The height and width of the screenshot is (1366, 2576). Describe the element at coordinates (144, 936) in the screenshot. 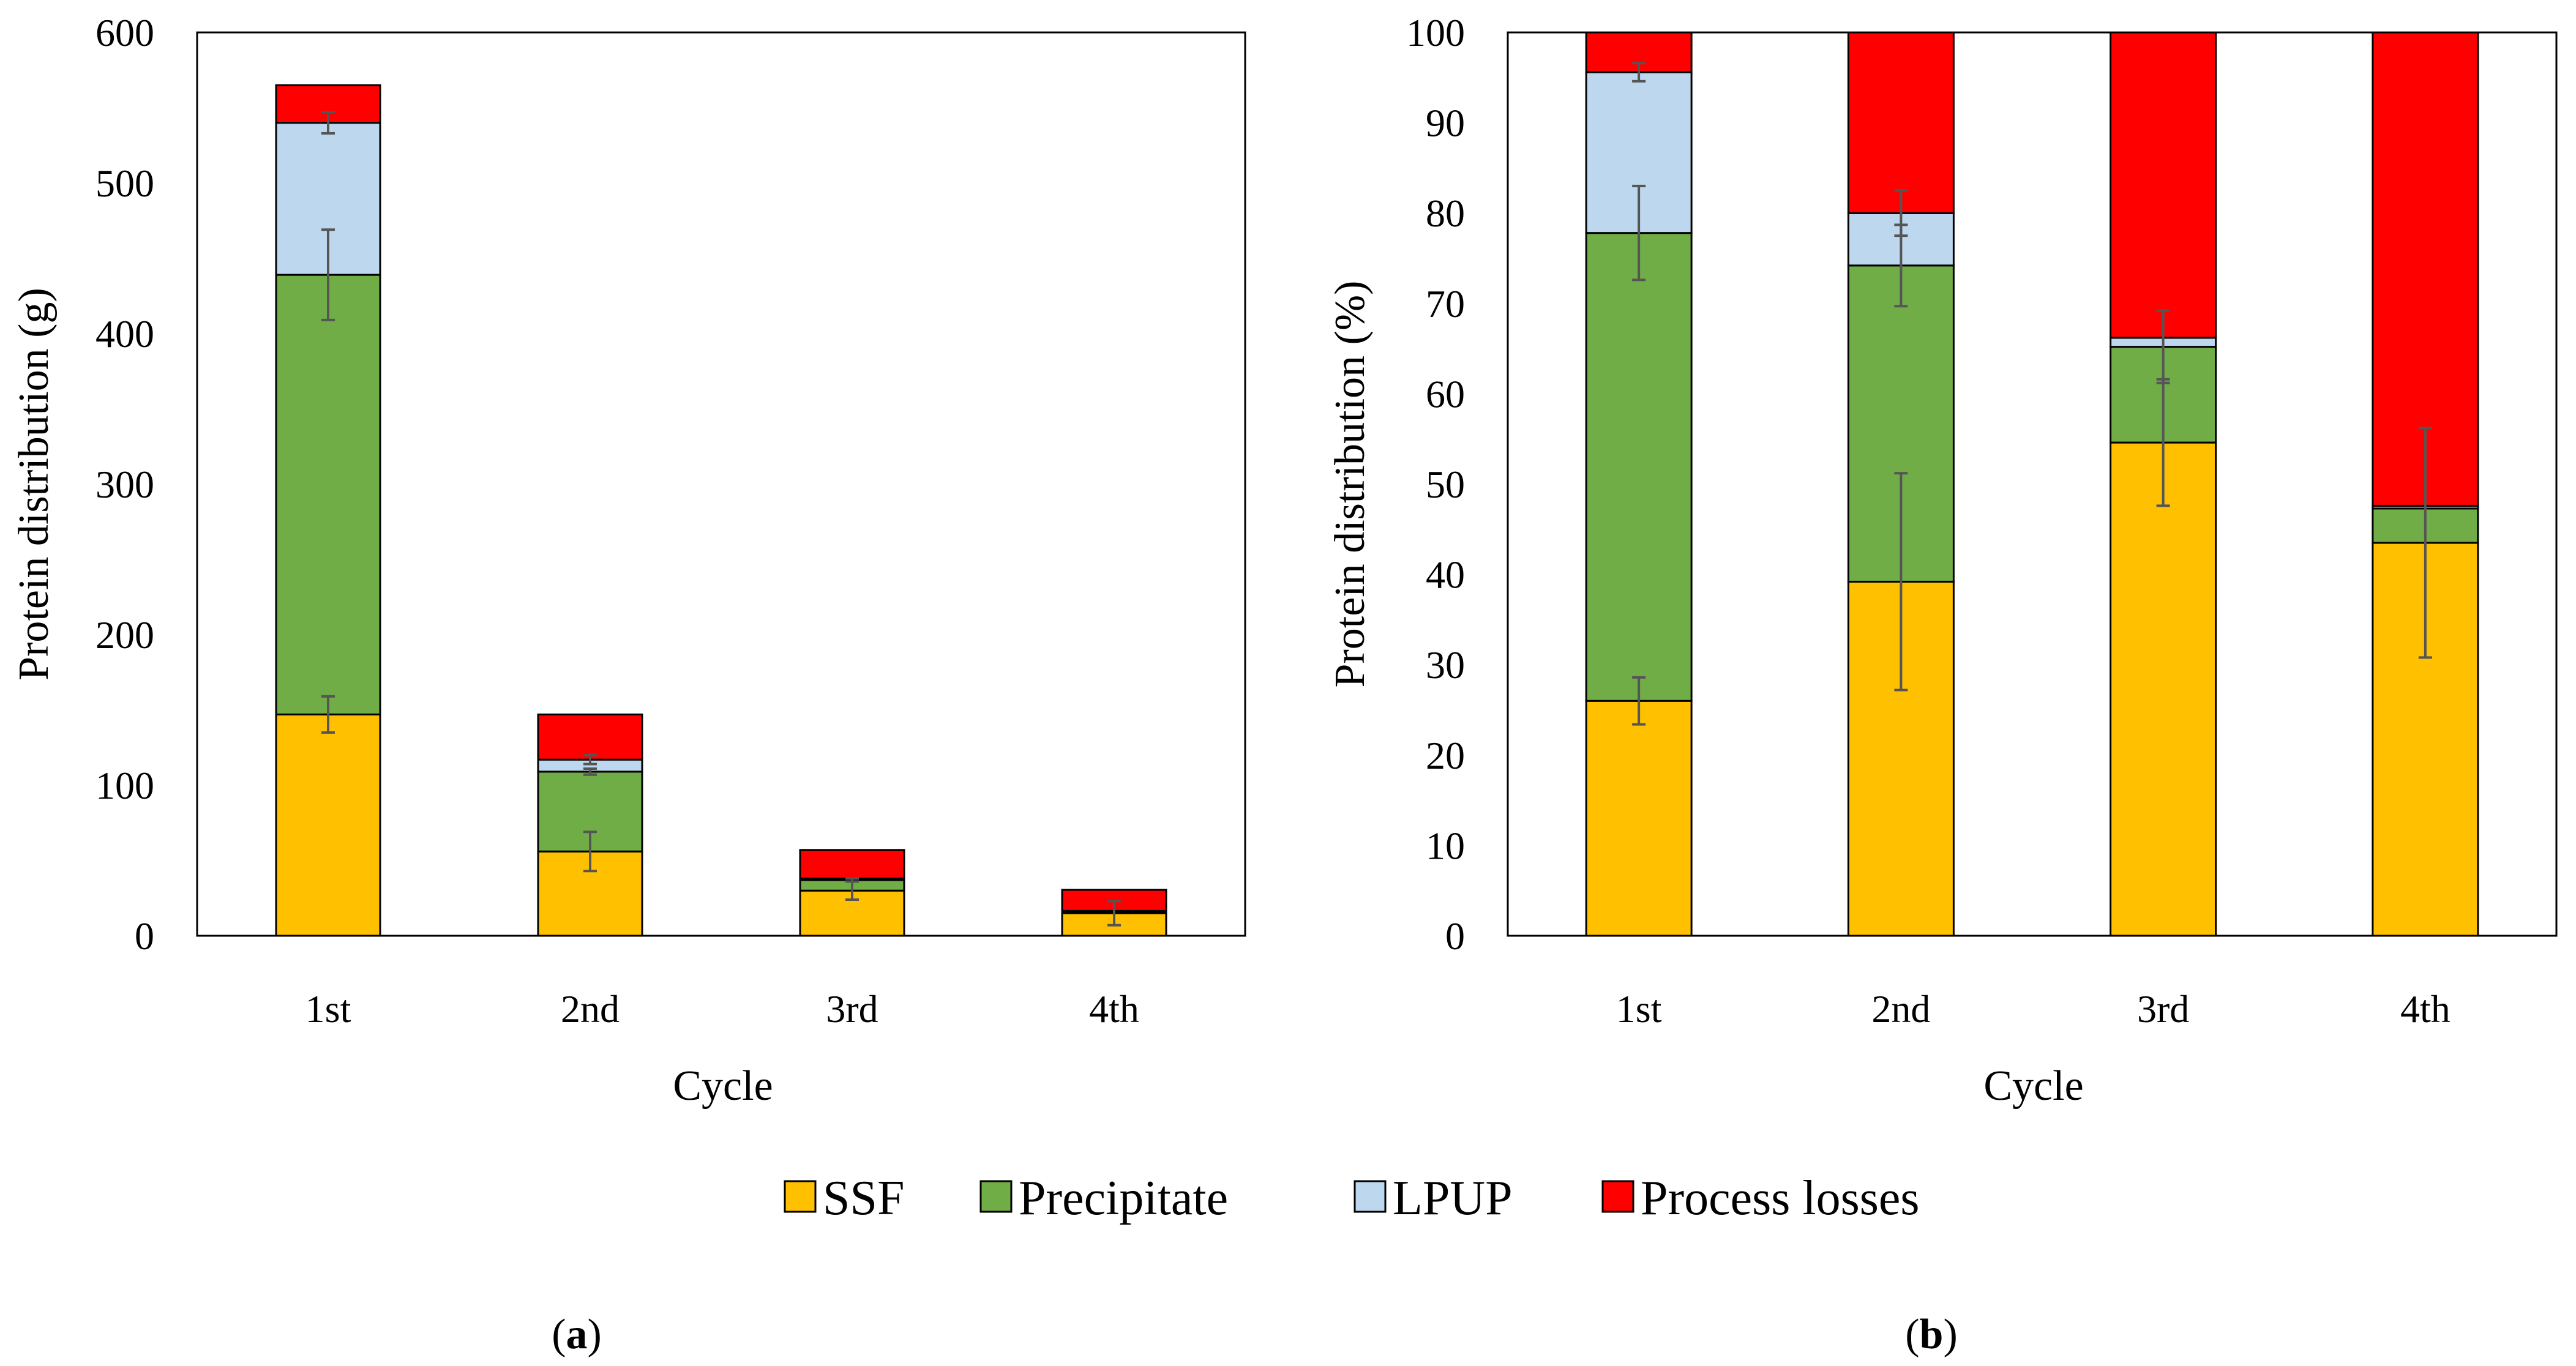

I see `chart-a-y-tick-label: 0` at that location.